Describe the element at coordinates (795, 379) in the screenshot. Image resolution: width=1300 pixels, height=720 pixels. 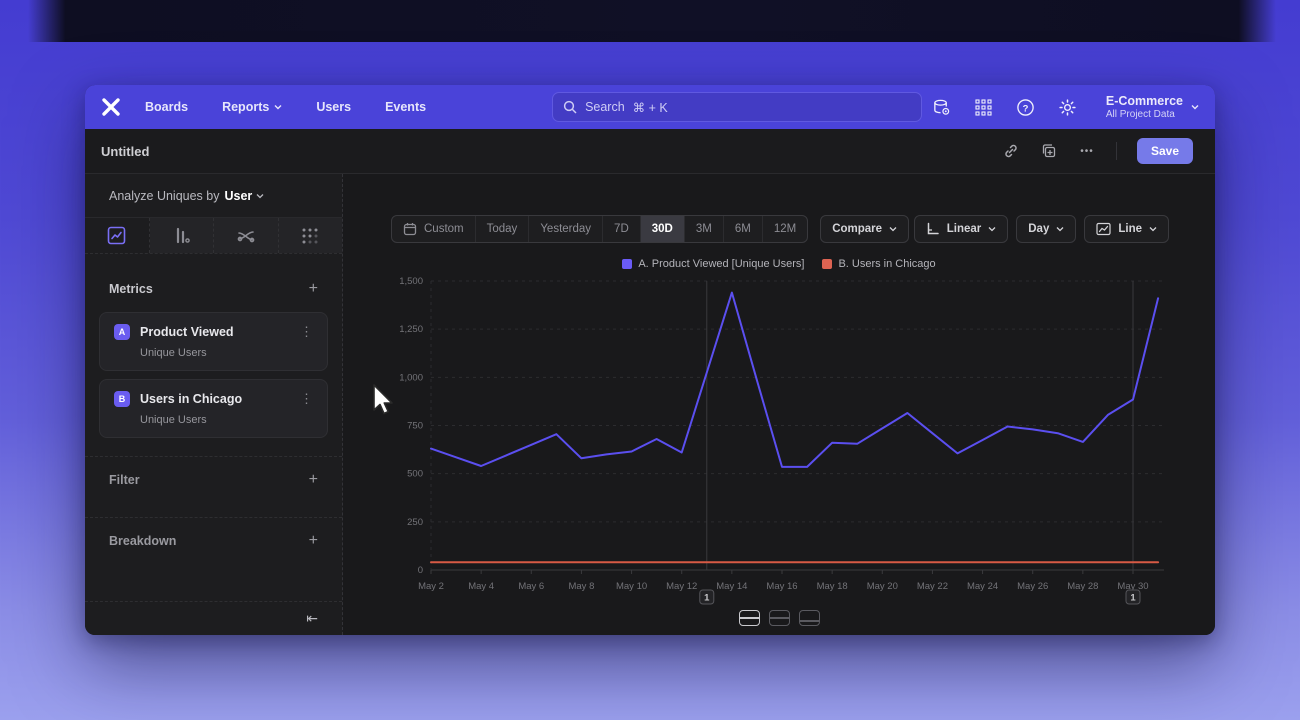
I see `series-line` at that location.